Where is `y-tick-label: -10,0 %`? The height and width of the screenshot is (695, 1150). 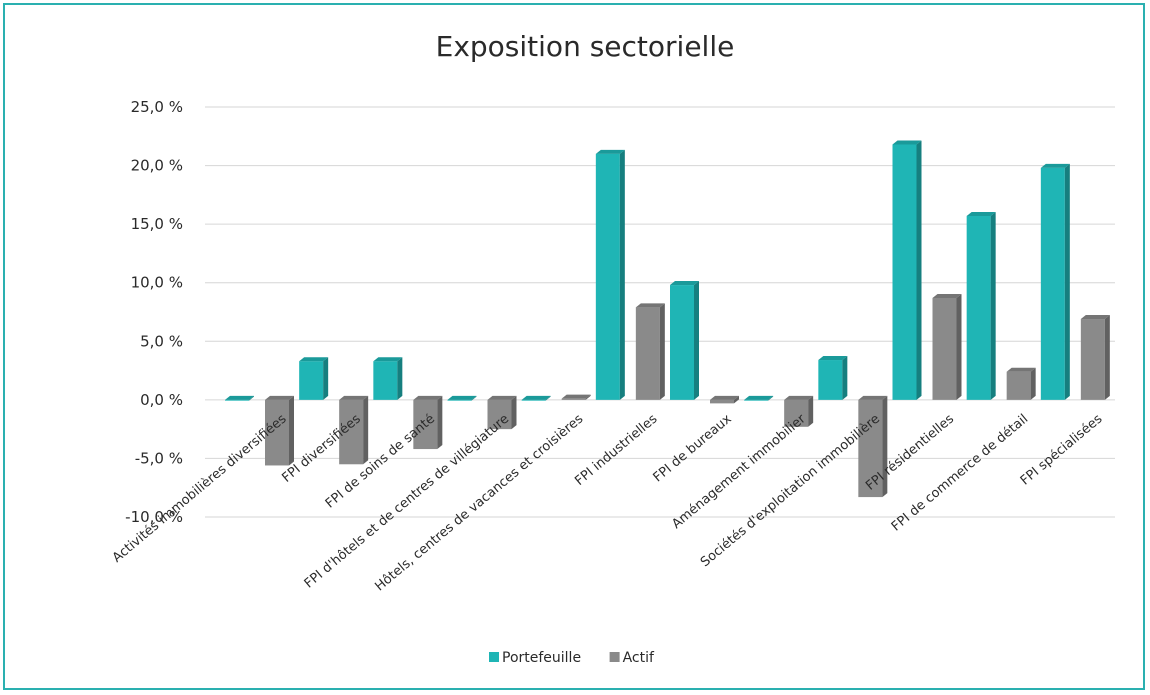 y-tick-label: -10,0 % is located at coordinates (154, 517).